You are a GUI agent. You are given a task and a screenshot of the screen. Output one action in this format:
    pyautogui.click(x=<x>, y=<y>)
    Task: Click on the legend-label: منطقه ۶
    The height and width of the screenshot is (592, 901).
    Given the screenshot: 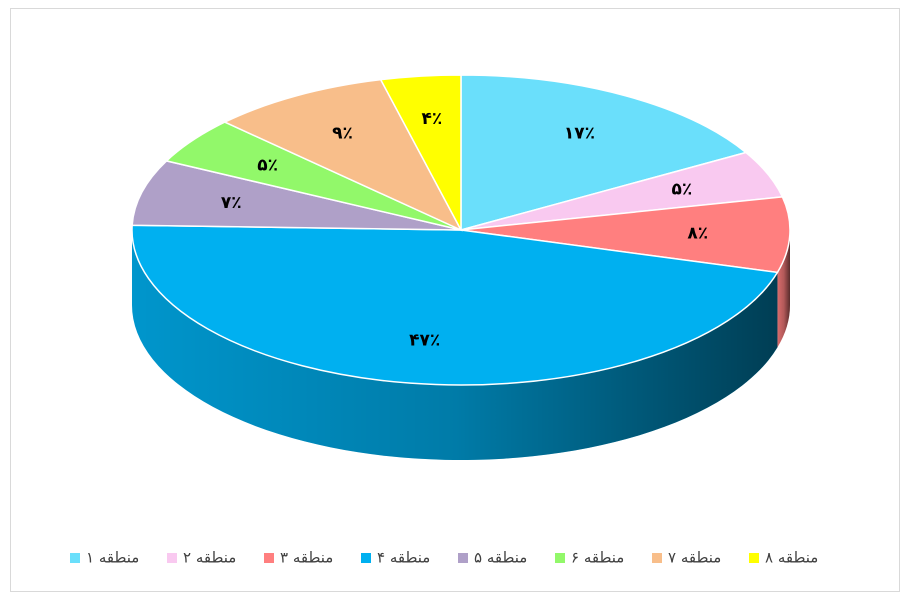 What is the action you would take?
    pyautogui.click(x=597, y=558)
    